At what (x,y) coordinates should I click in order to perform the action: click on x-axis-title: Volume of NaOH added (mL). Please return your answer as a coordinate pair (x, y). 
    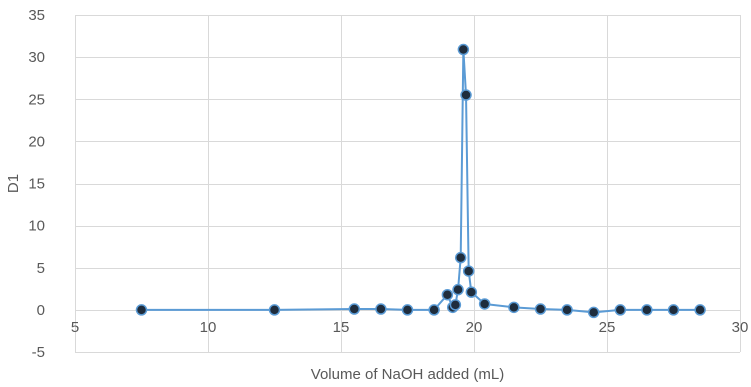
    Looking at the image, I should click on (407, 374).